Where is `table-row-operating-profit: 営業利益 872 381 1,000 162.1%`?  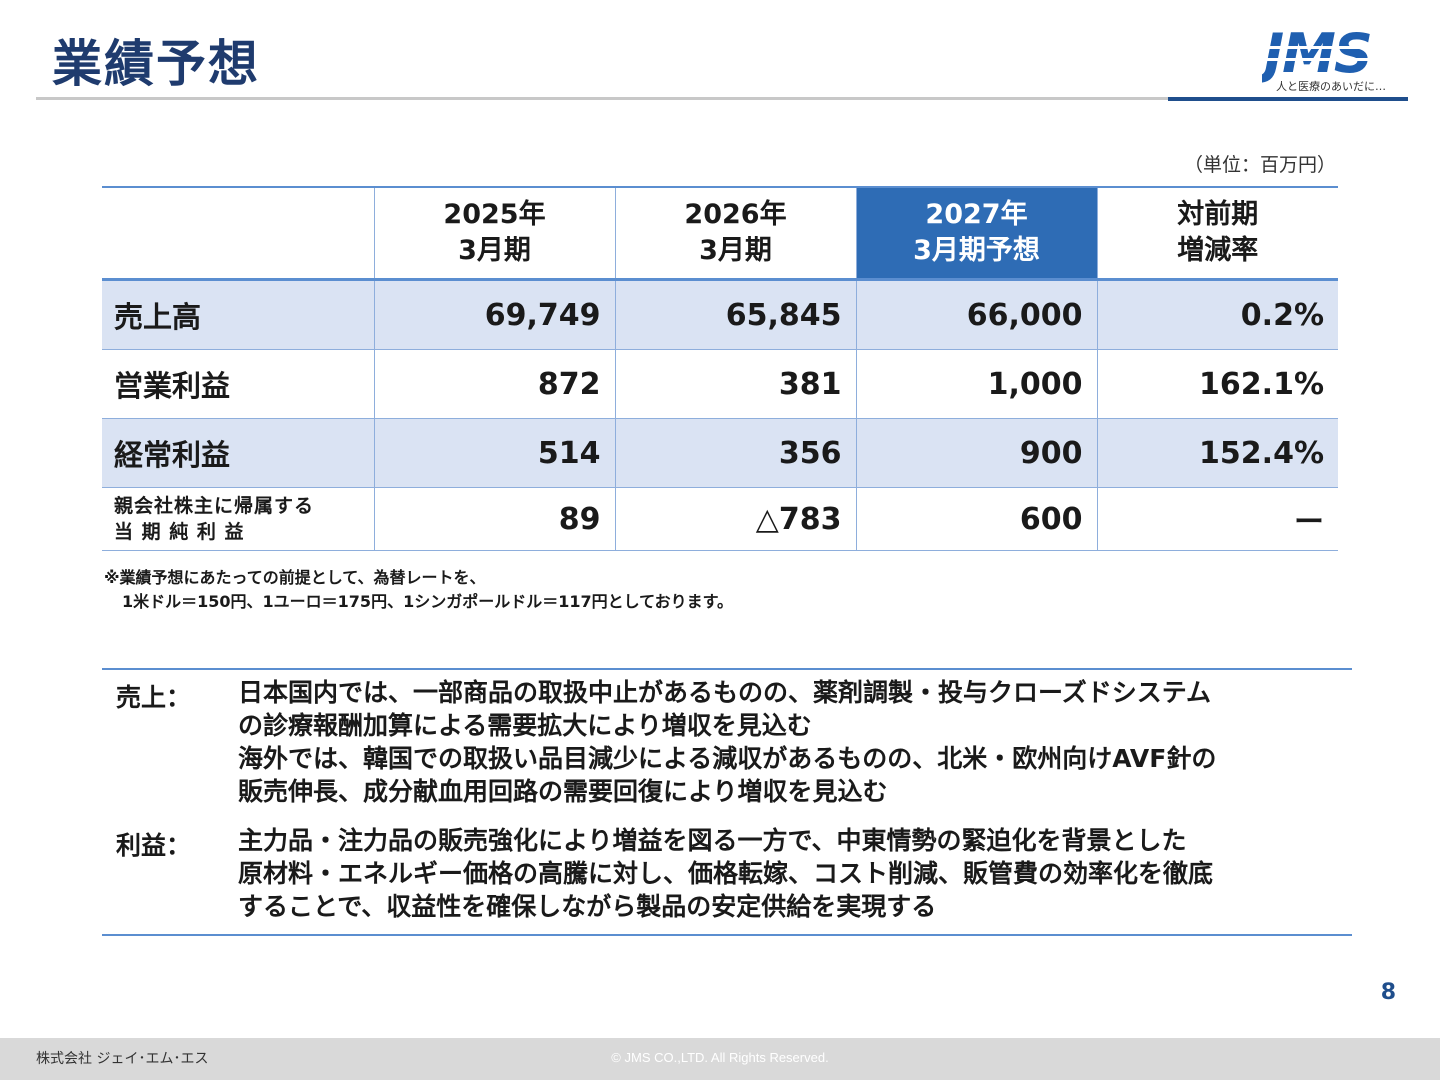 table-row-operating-profit: 営業利益 872 381 1,000 162.1% is located at coordinates (720, 384).